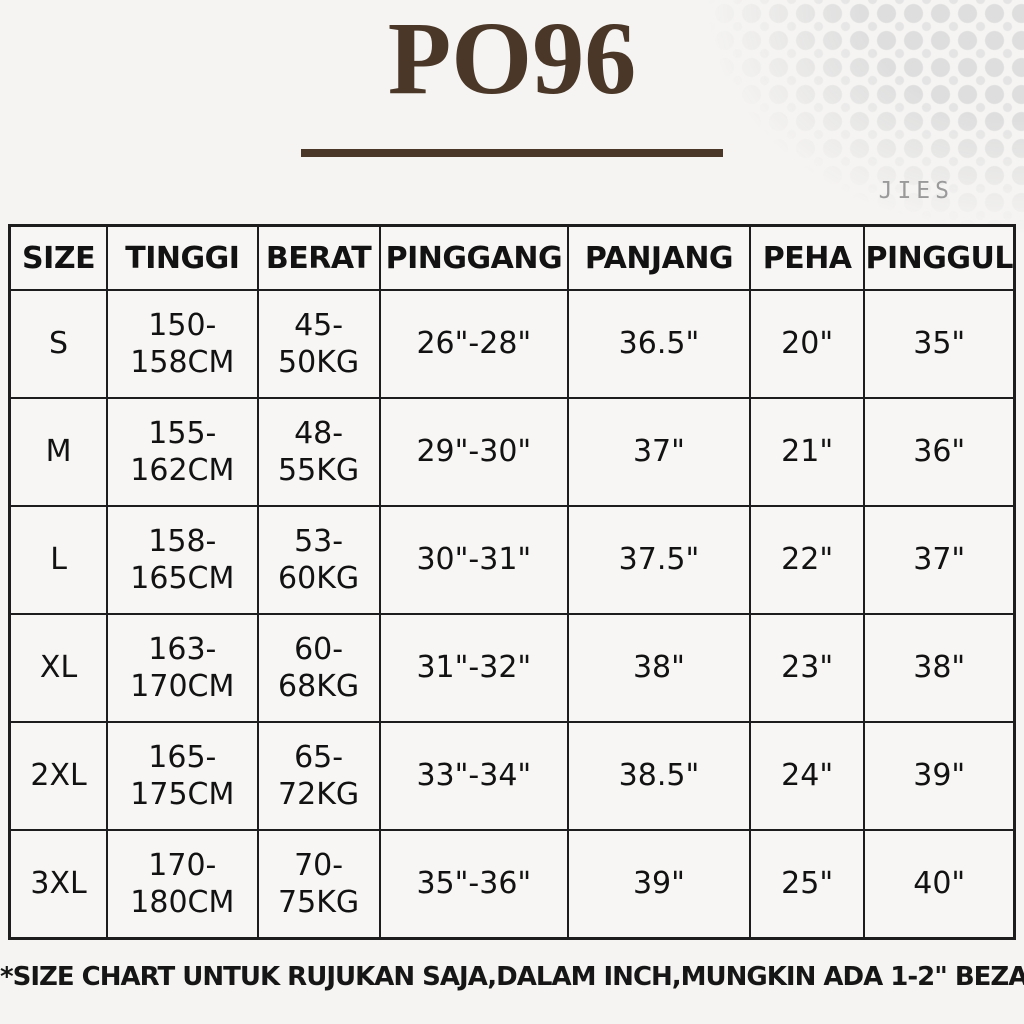 The width and height of the screenshot is (1024, 1024). I want to click on size-cell: M, so click(58, 452).